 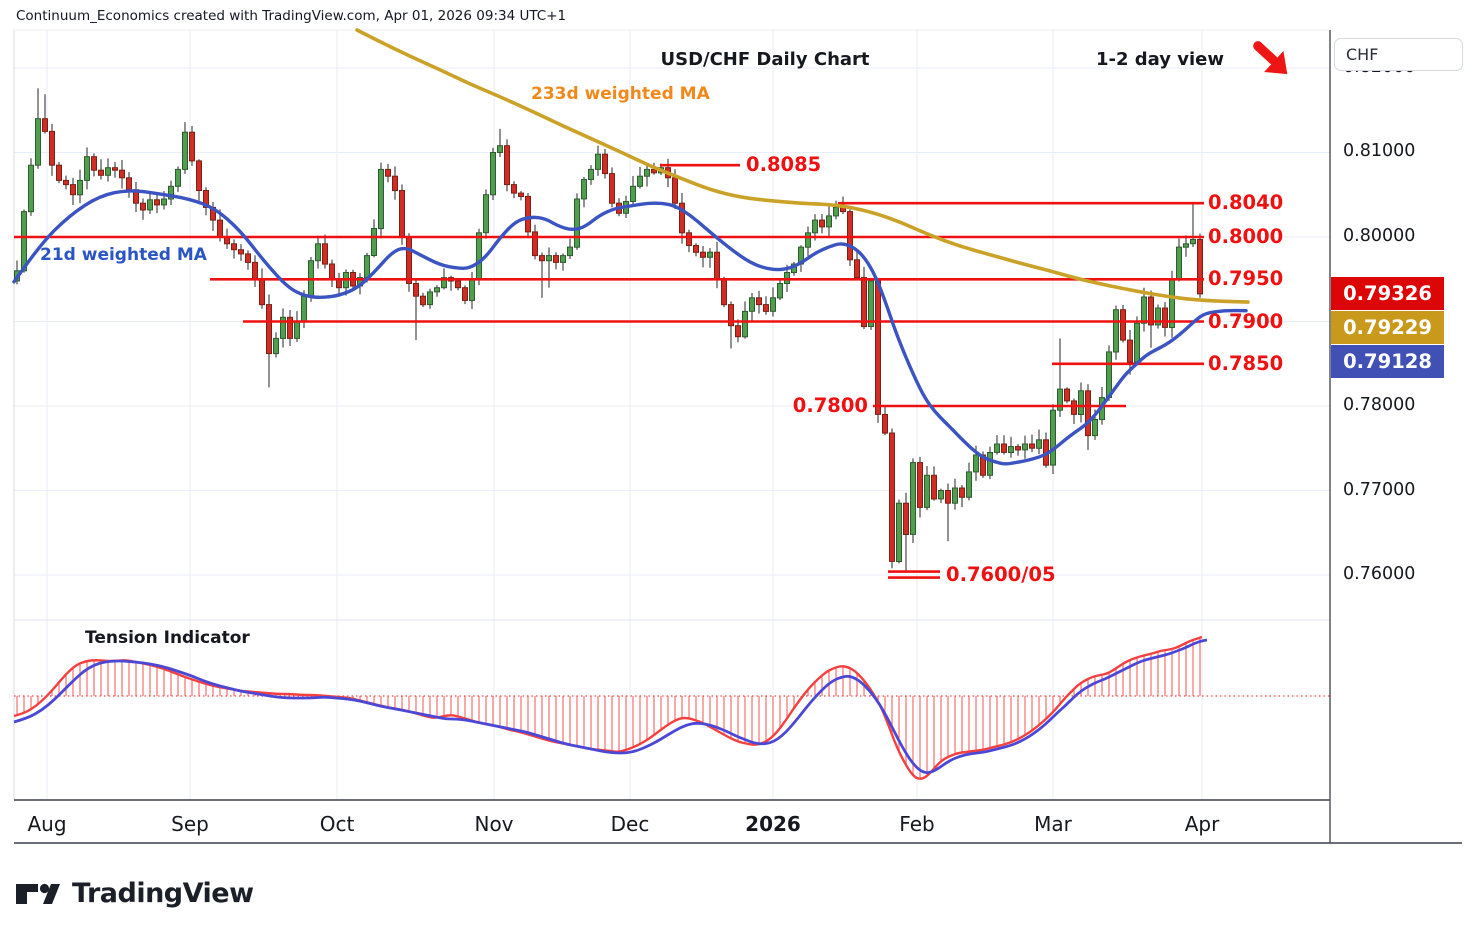 I want to click on level-label-07900: 0.7900, so click(x=1246, y=321).